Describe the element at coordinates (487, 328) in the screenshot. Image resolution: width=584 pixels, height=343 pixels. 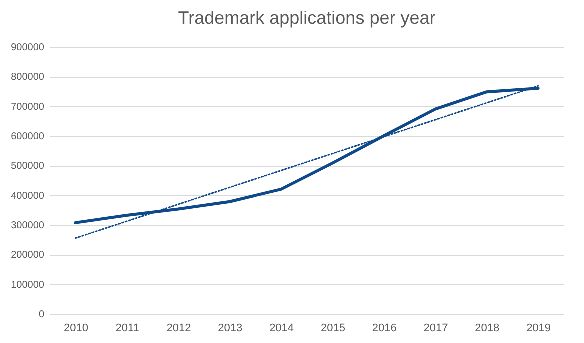
I see `x-tick-label: 2018` at that location.